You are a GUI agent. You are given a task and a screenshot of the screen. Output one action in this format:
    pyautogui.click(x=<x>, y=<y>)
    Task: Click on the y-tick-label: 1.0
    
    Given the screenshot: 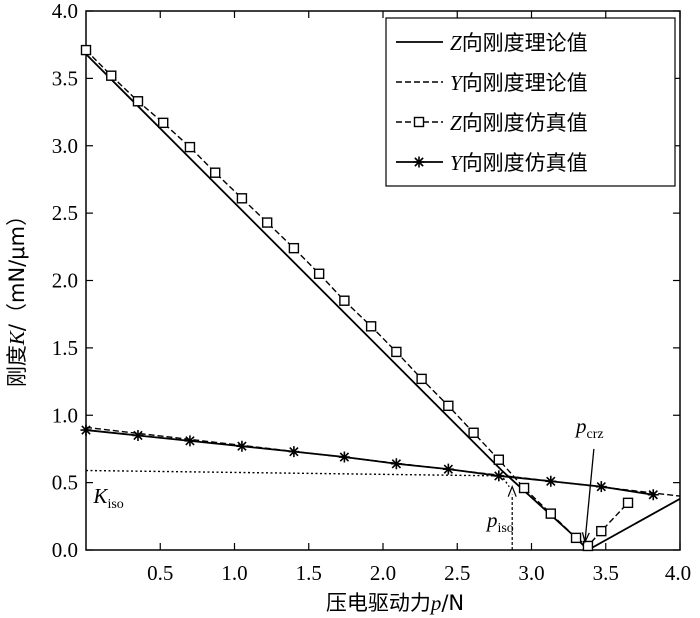 What is the action you would take?
    pyautogui.click(x=65, y=415)
    